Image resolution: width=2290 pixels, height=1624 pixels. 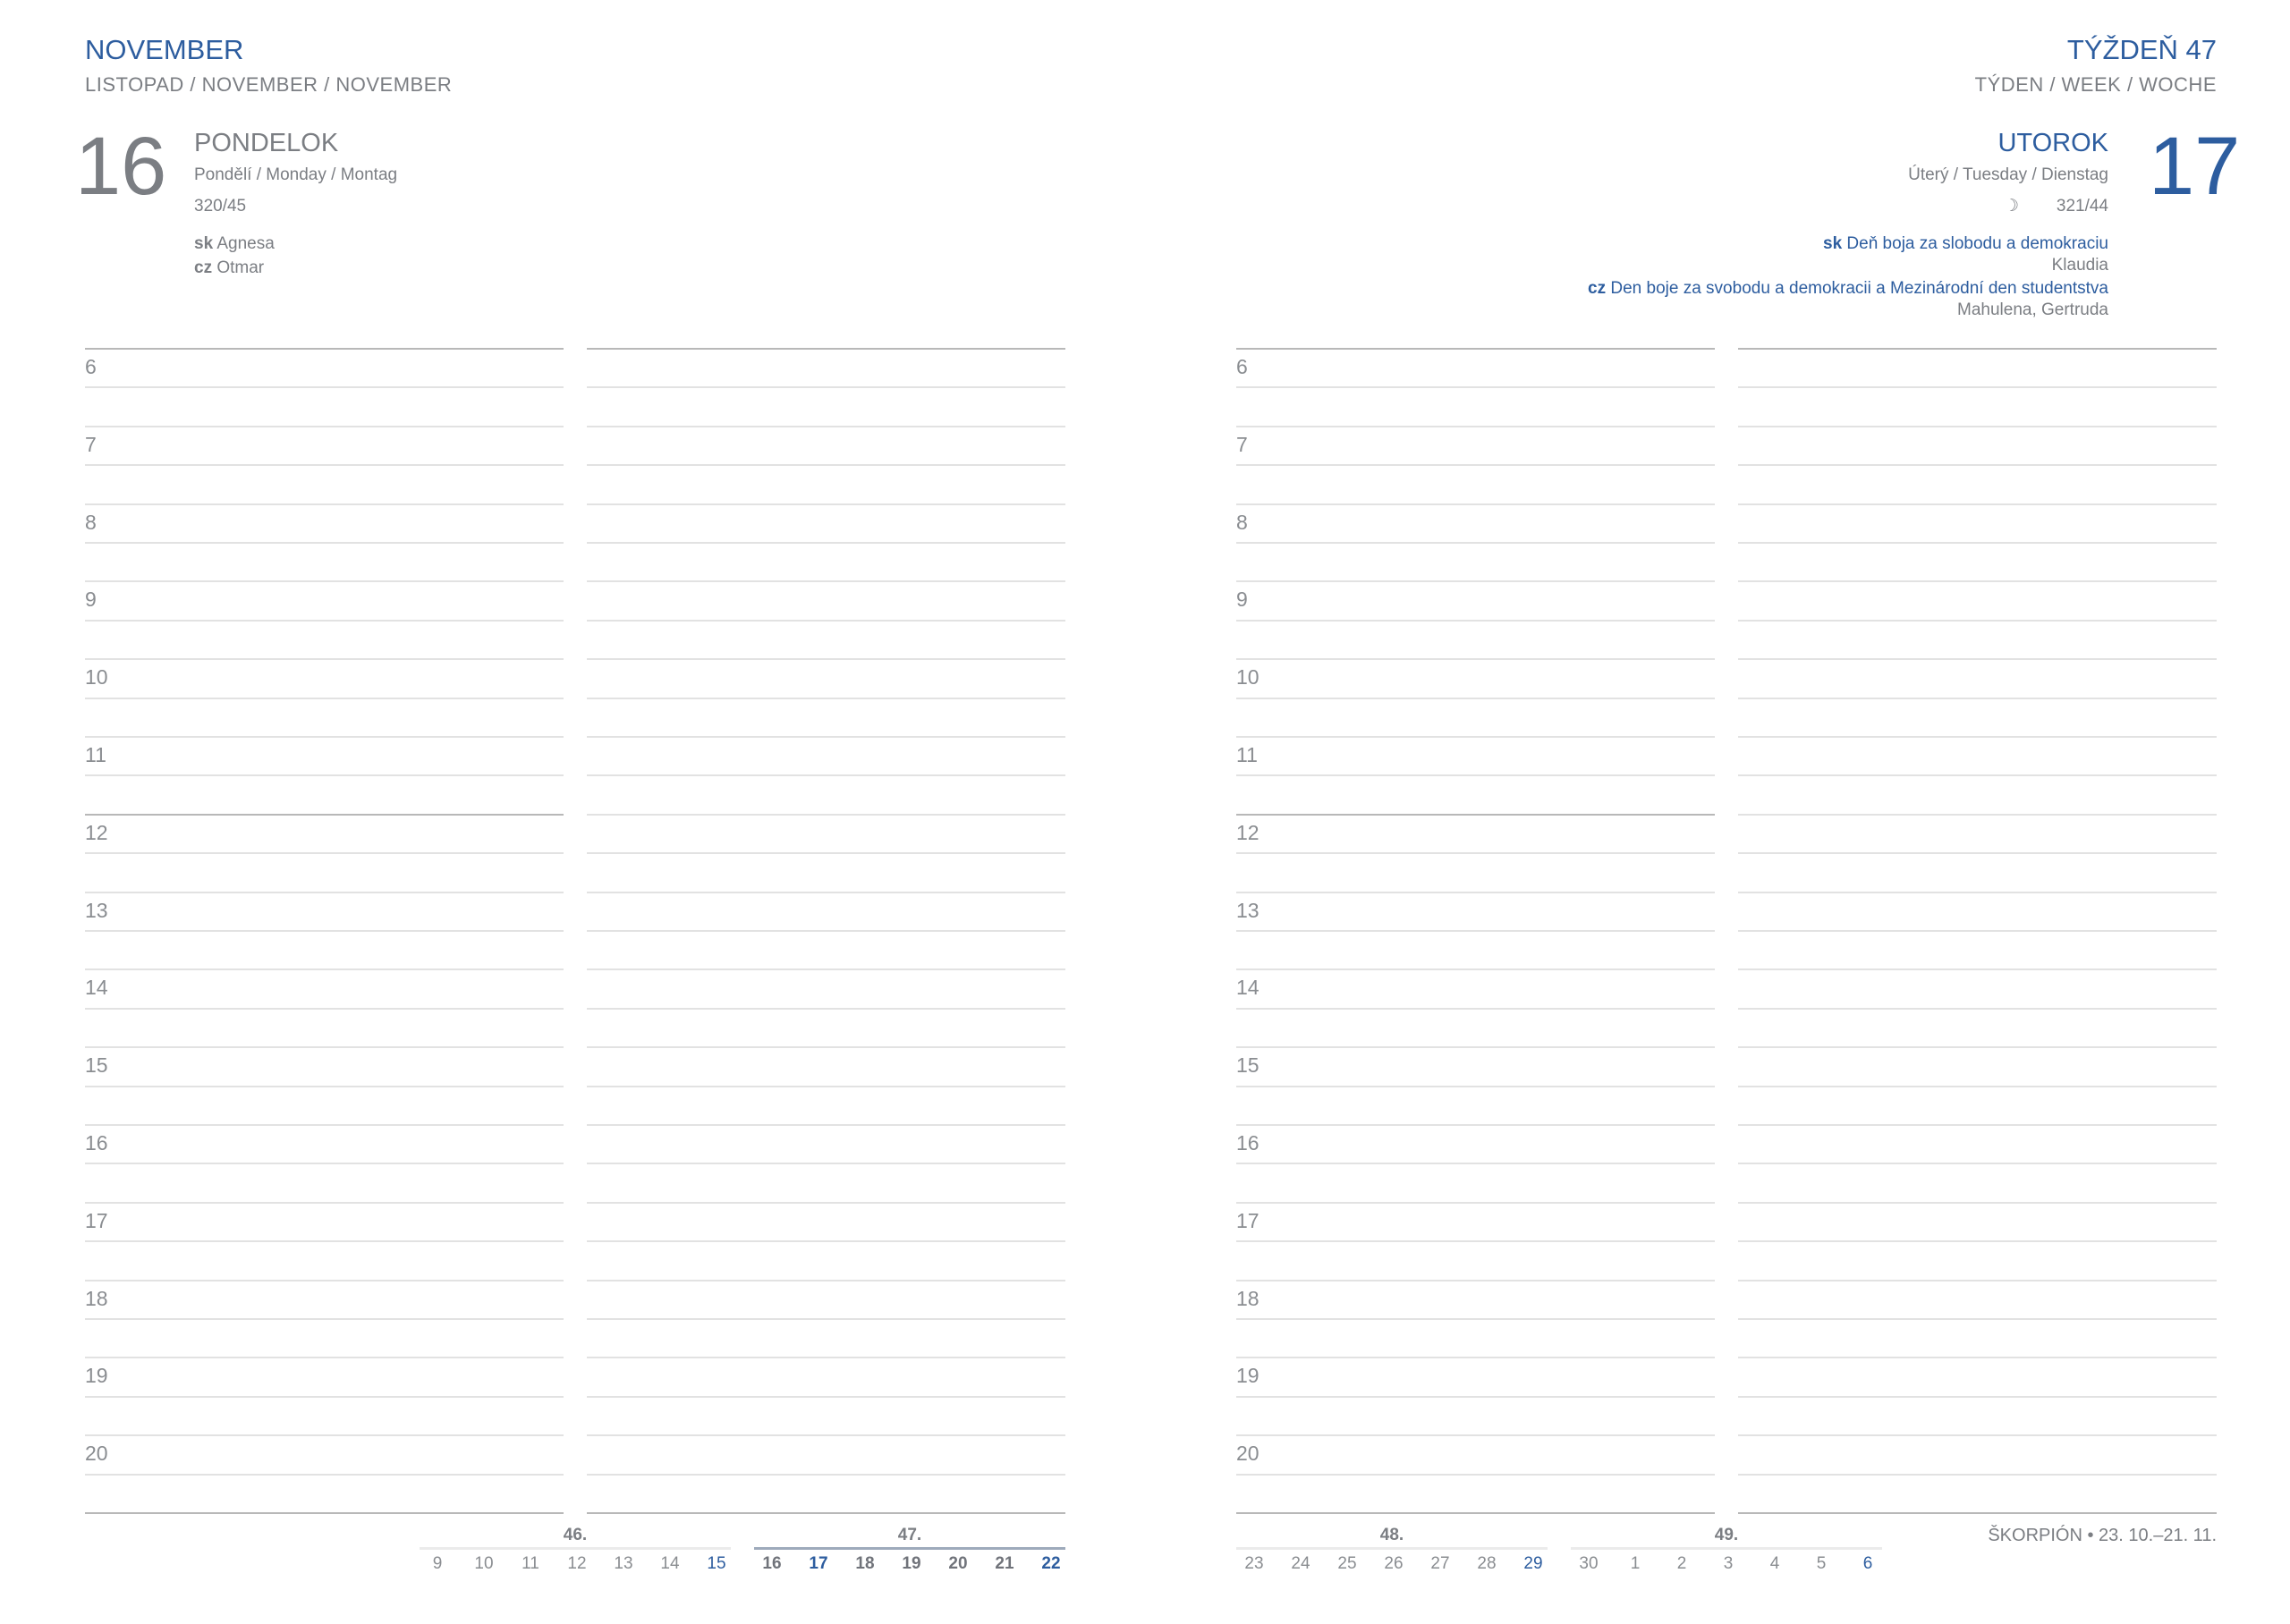 I want to click on mini-calendar-day: 11, so click(x=530, y=1563).